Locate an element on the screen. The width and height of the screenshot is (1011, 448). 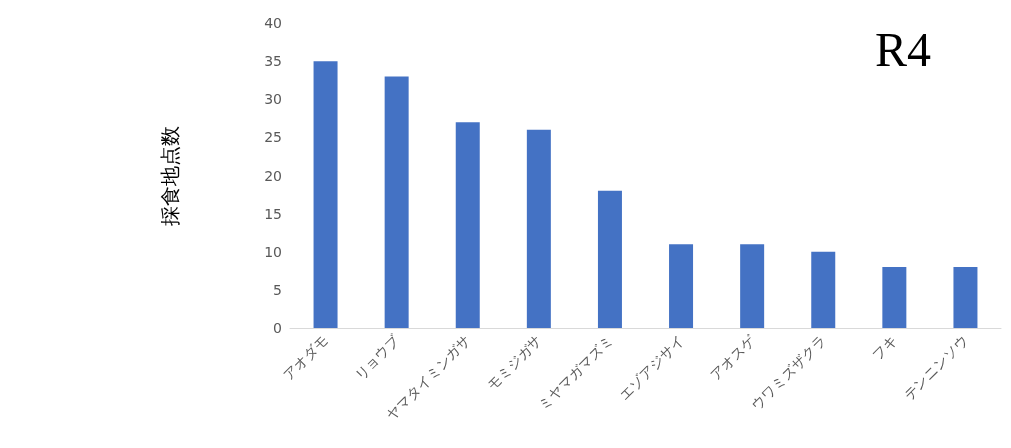
y-tick-label: 35 is located at coordinates (273, 61).